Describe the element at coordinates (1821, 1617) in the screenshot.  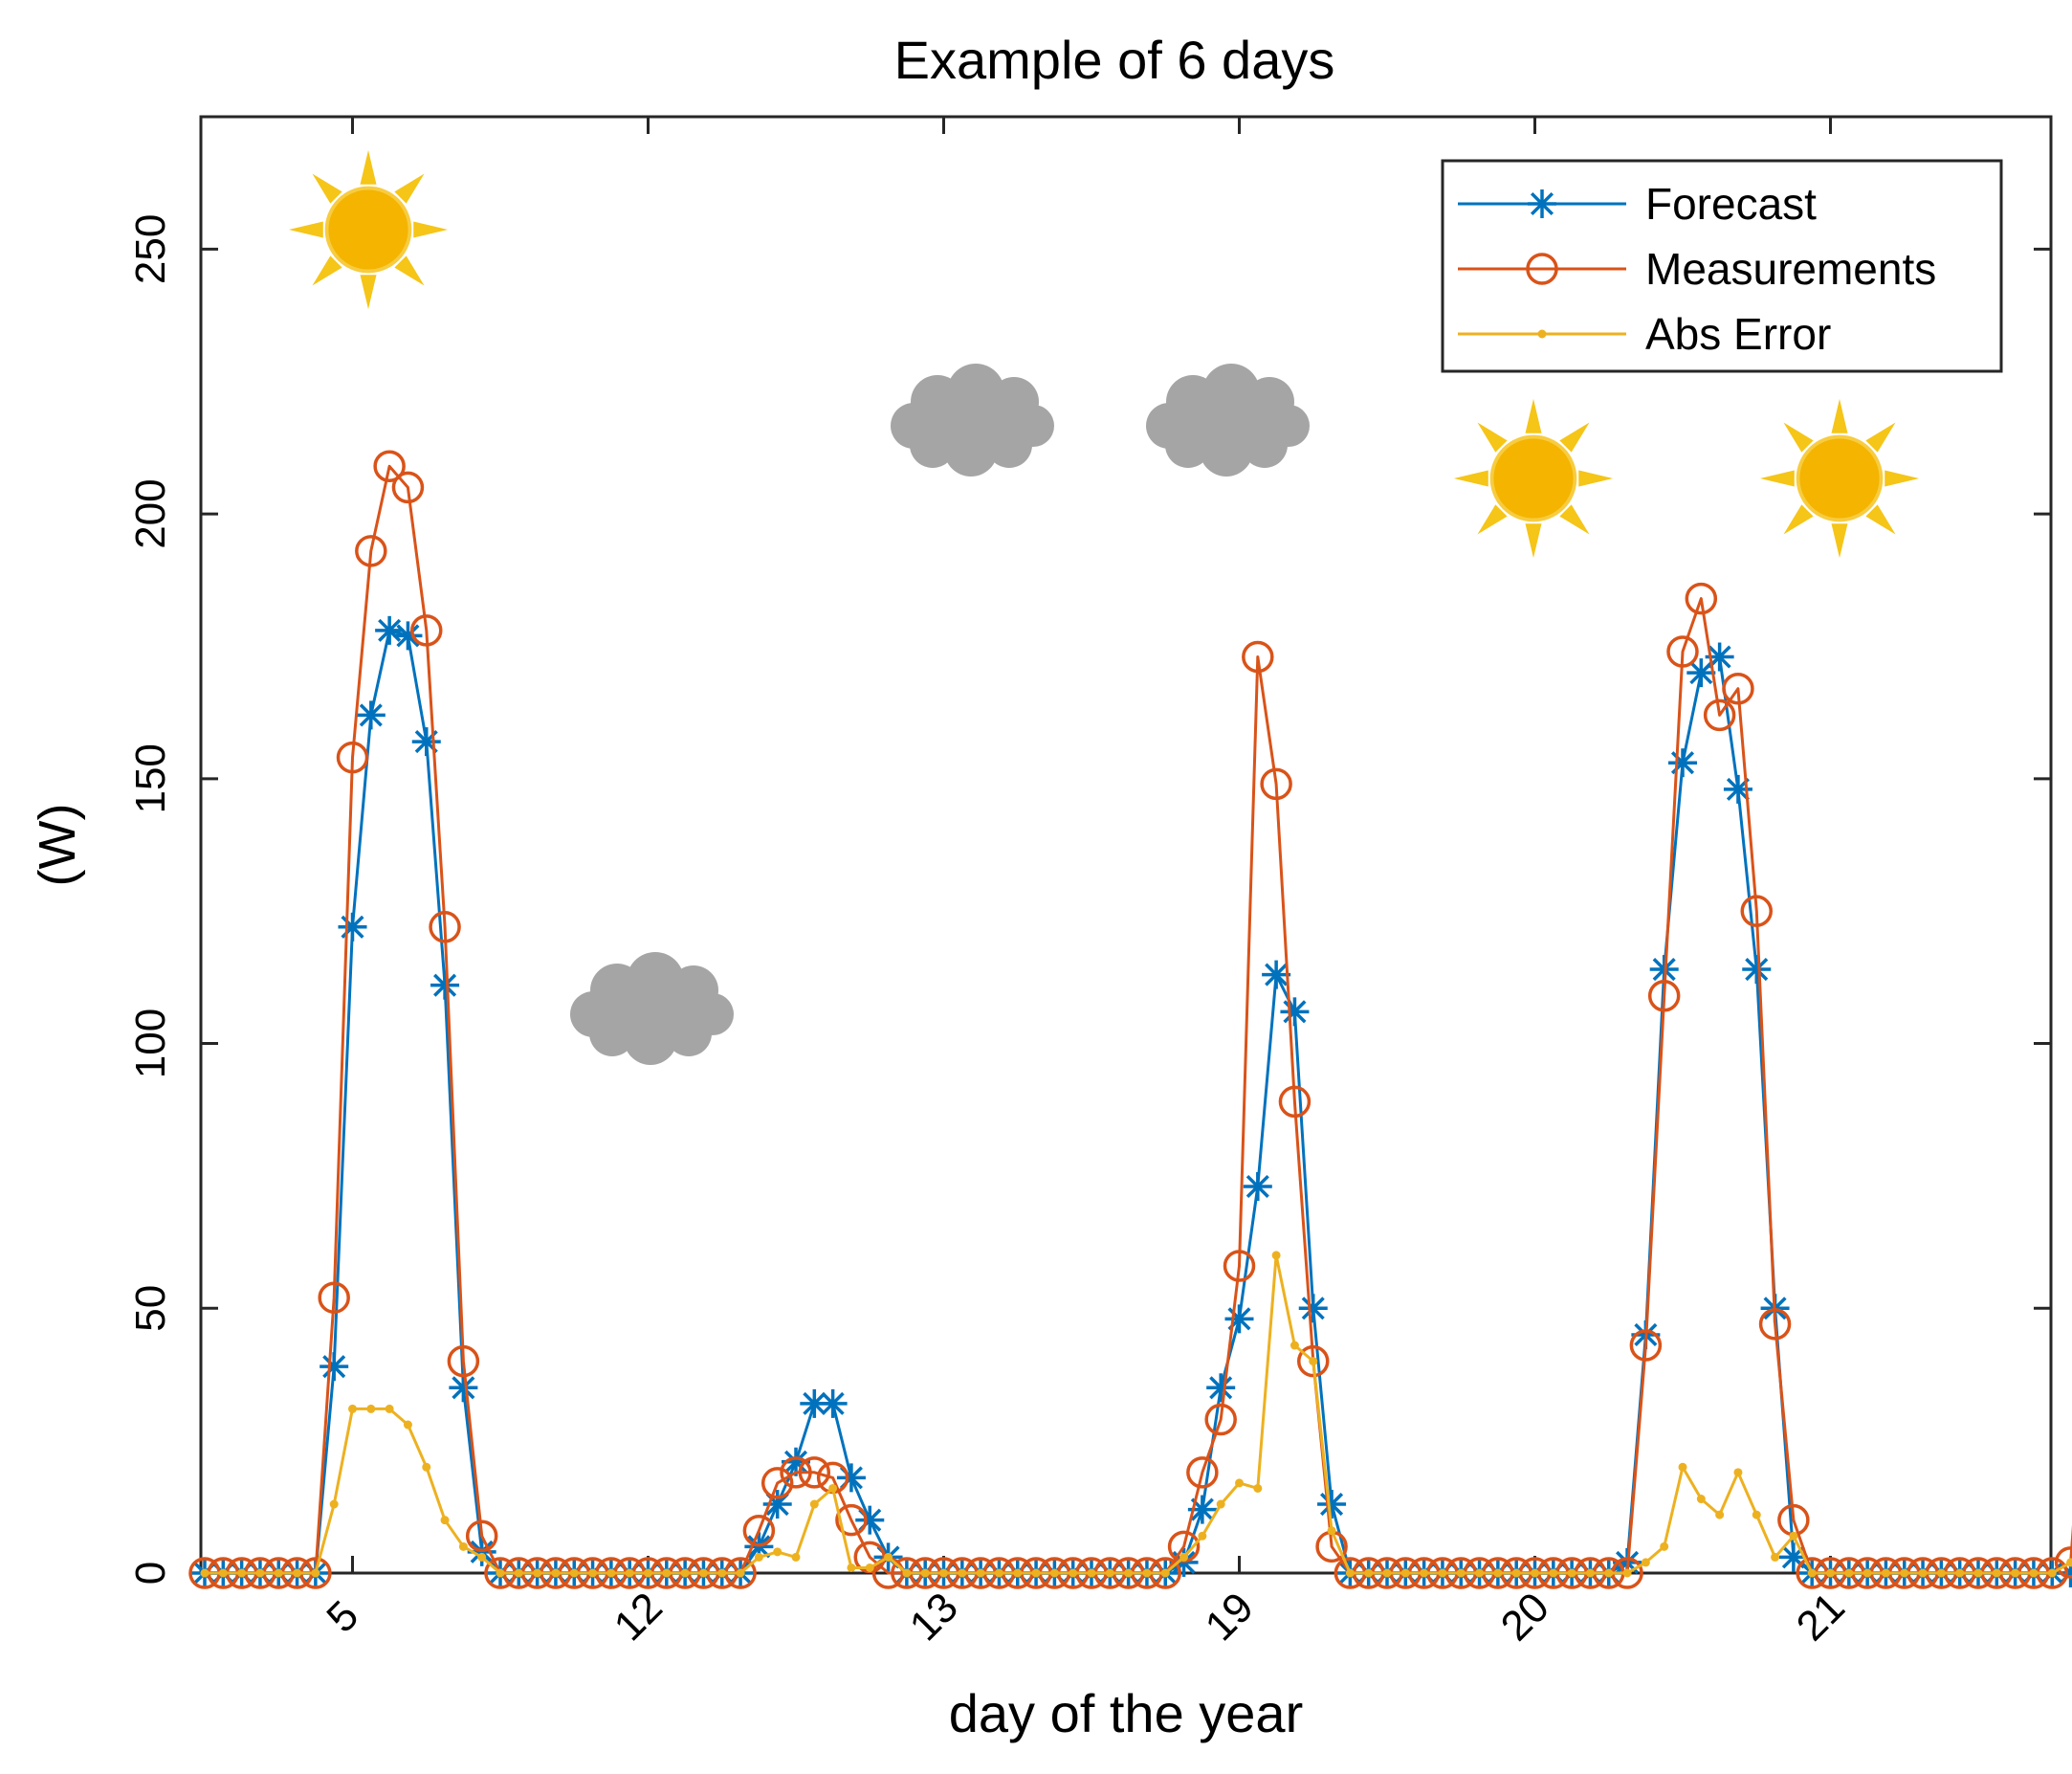
I see `x-tick-label: 21` at that location.